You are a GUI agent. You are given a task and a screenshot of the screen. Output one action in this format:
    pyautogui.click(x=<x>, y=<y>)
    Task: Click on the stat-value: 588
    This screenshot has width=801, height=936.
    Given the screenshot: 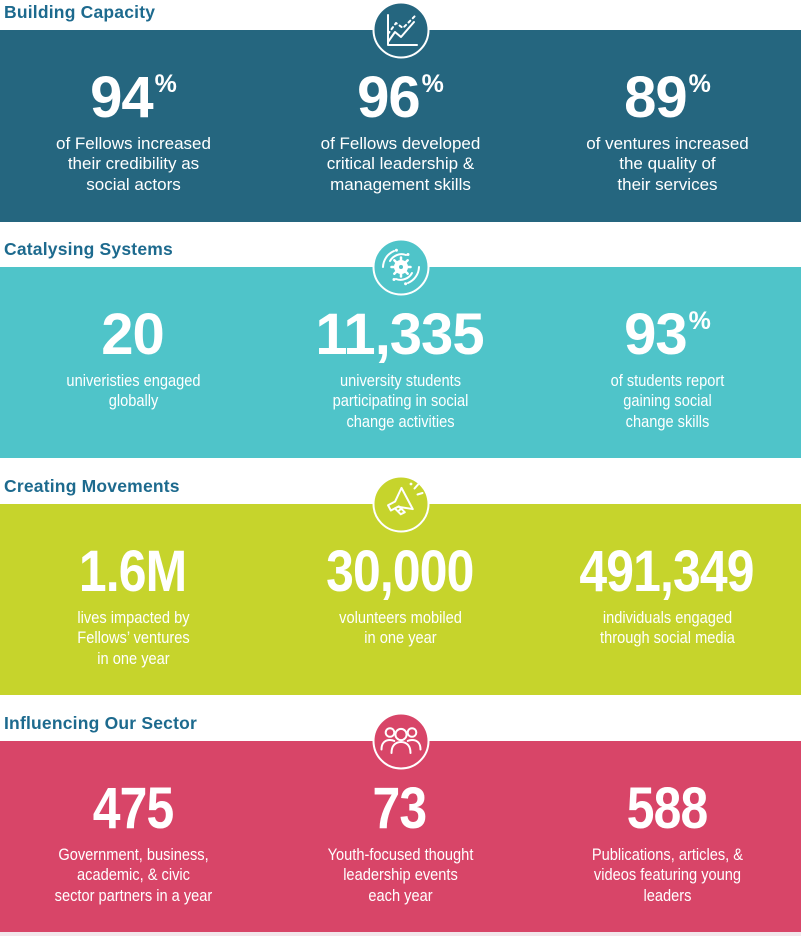 What is the action you would take?
    pyautogui.click(x=667, y=809)
    